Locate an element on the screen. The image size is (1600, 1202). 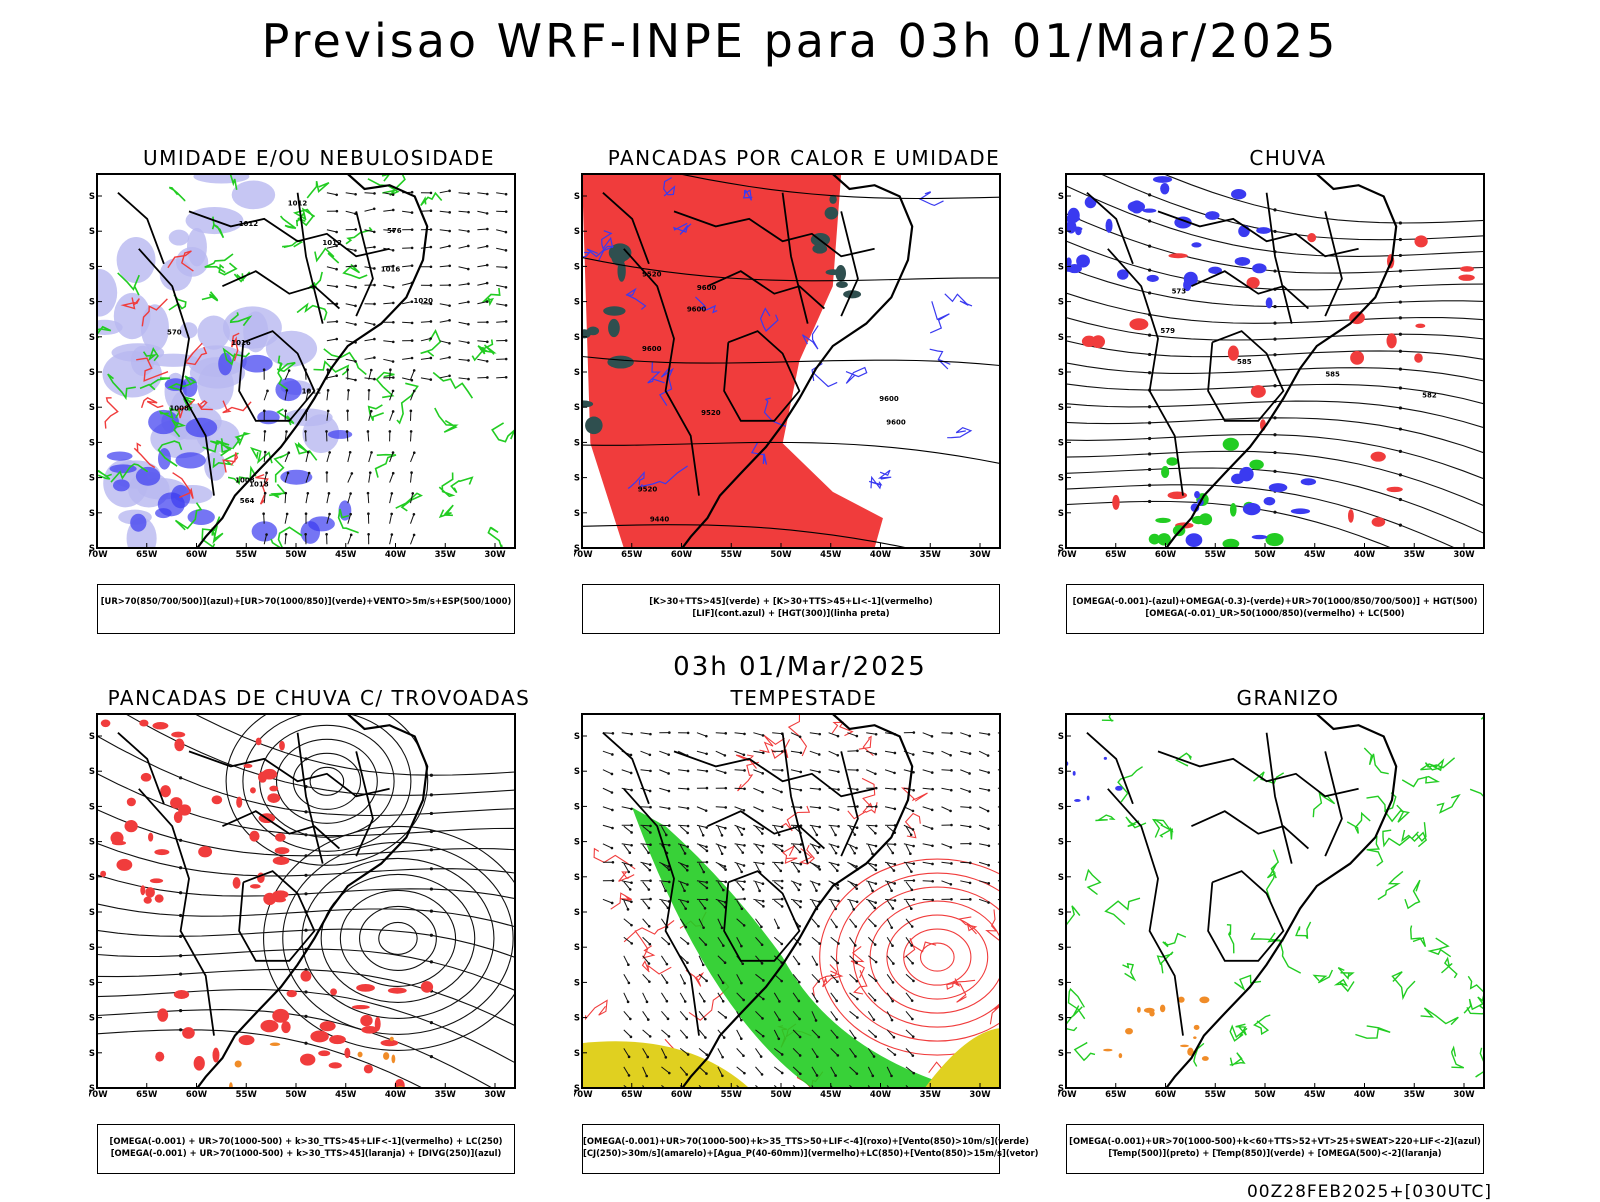
lat-label: 24S is located at coordinates (1061, 878).